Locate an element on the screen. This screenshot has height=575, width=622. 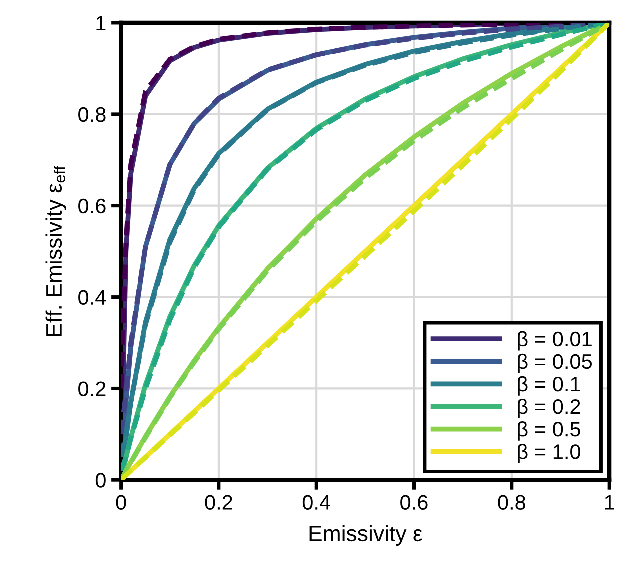
legend-label: β = 0.05 is located at coordinates (555, 364).